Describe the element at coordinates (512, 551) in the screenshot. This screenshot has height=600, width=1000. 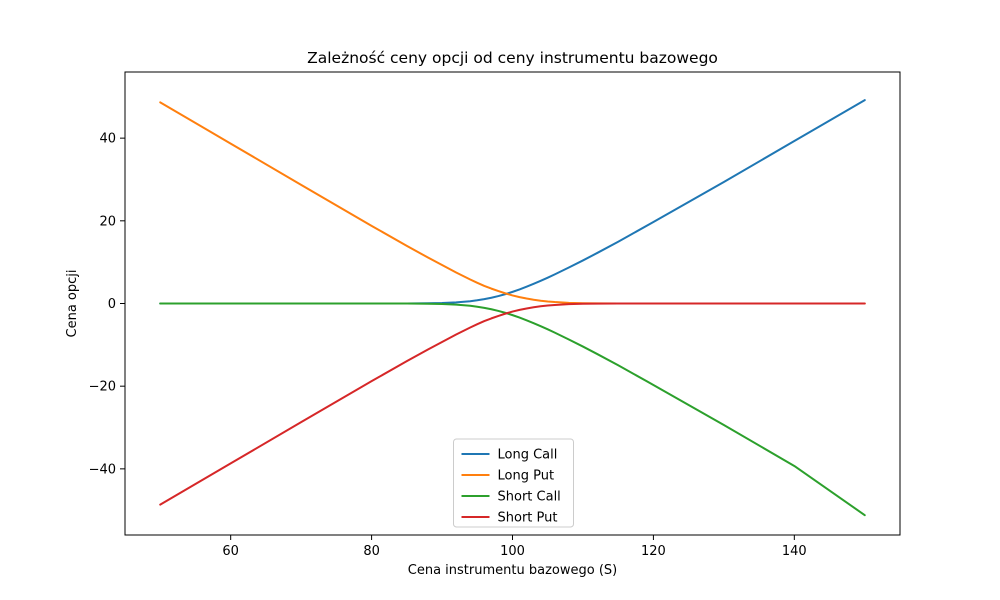
I see `x-tick-label: 100` at that location.